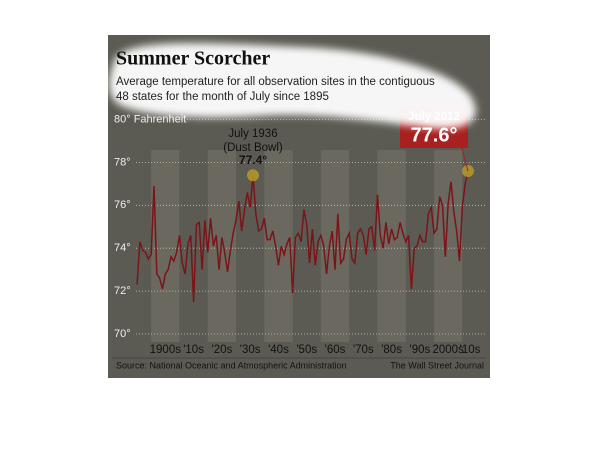 The height and width of the screenshot is (476, 598). Describe the element at coordinates (465, 159) in the screenshot. I see `annotation-leader` at that location.